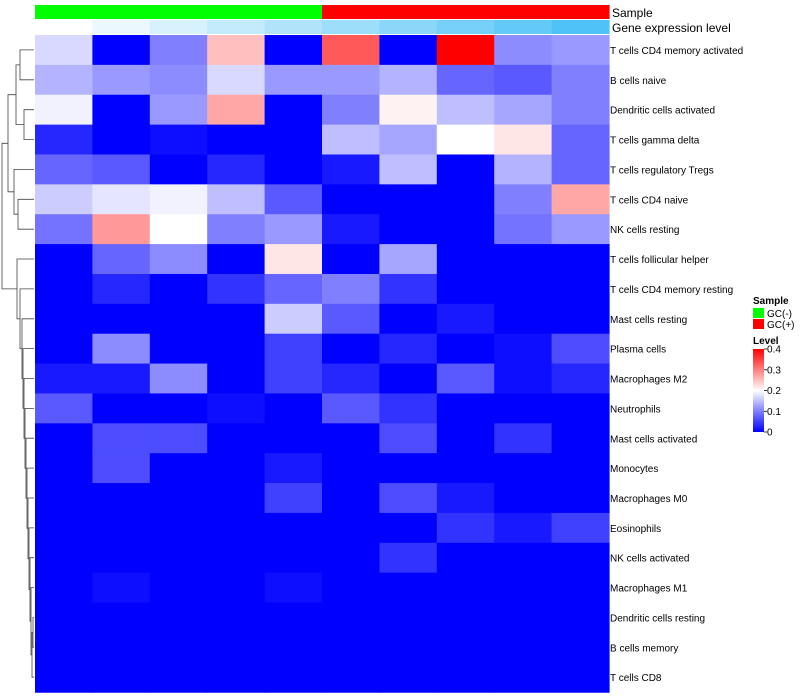 The height and width of the screenshot is (700, 800). I want to click on legend-level-colorbar, so click(758, 390).